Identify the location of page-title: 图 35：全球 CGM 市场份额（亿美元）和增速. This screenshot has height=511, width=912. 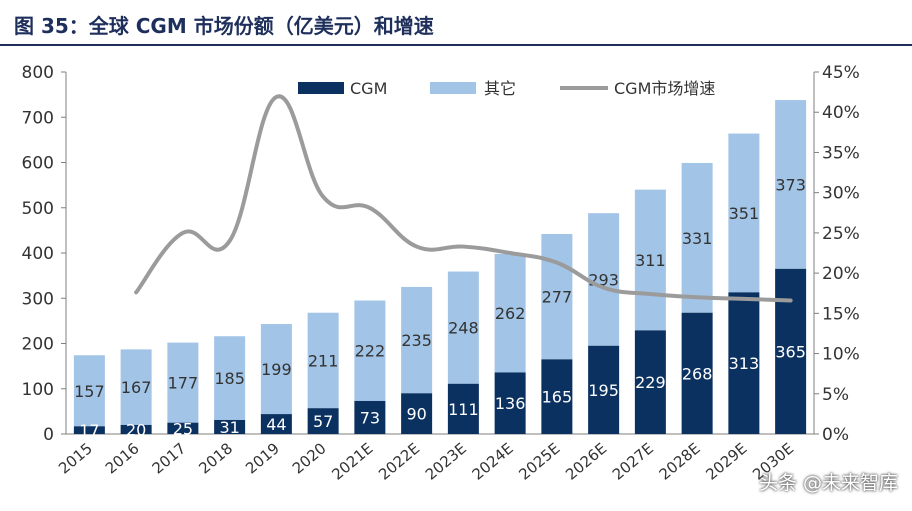
(224, 26).